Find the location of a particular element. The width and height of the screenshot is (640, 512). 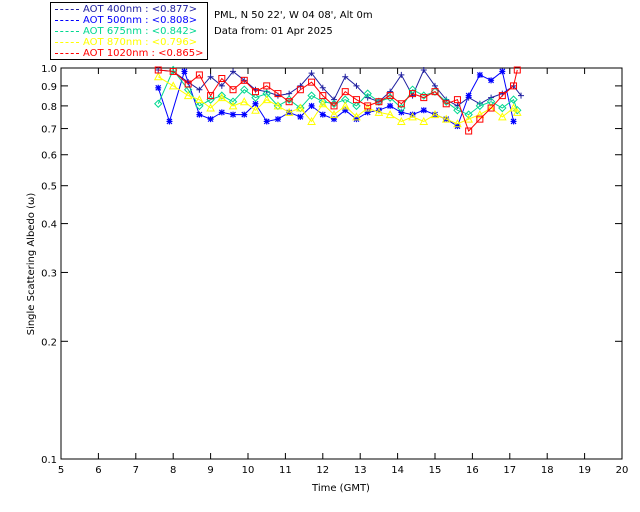

series-layer is located at coordinates (339, 100).